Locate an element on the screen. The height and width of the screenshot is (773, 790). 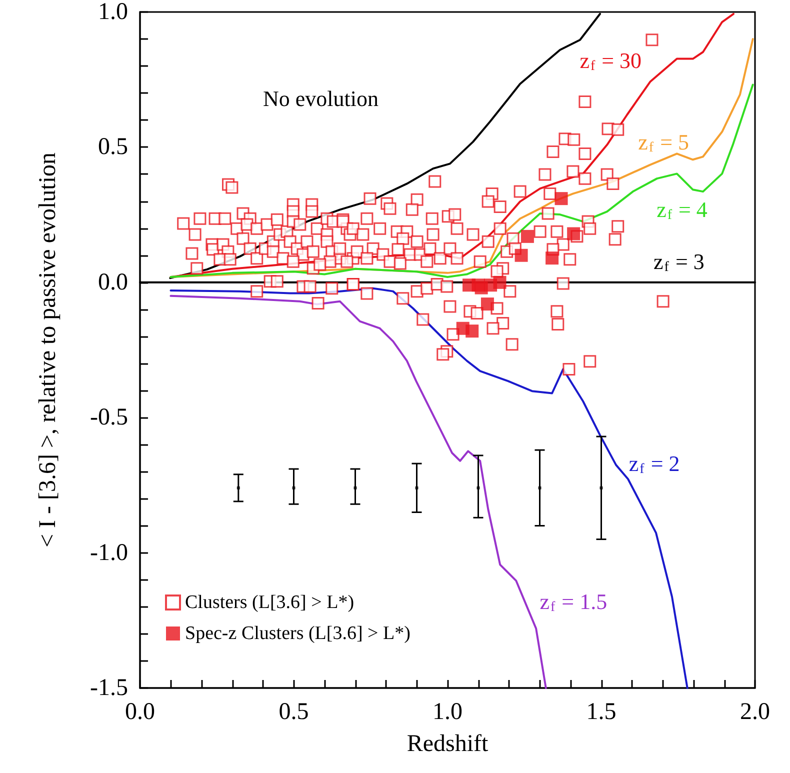
y-tick-label: -1.5 is located at coordinates (109, 688).